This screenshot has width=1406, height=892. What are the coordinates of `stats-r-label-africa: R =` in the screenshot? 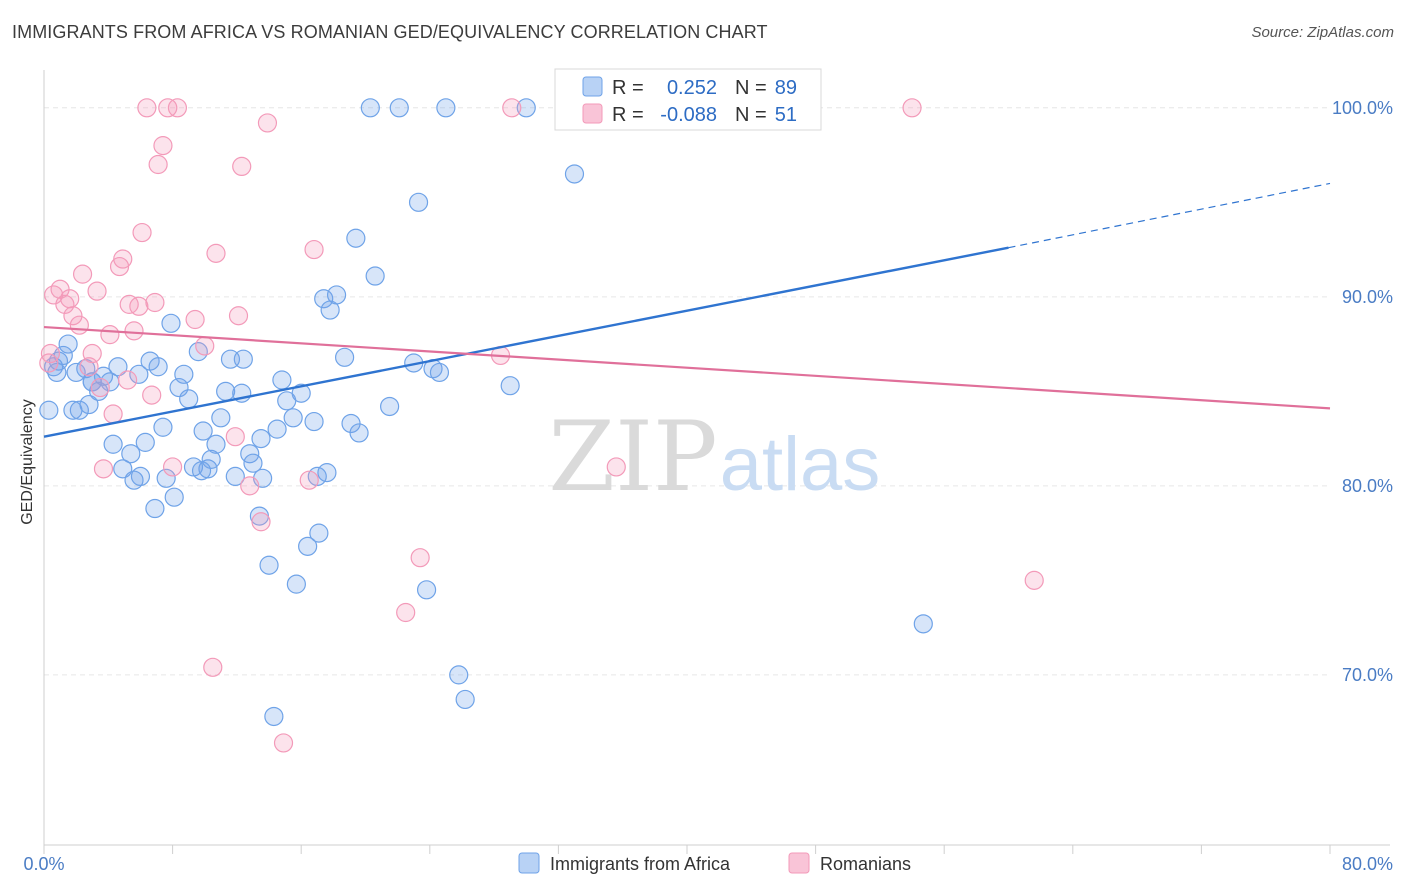 It's located at (628, 88).